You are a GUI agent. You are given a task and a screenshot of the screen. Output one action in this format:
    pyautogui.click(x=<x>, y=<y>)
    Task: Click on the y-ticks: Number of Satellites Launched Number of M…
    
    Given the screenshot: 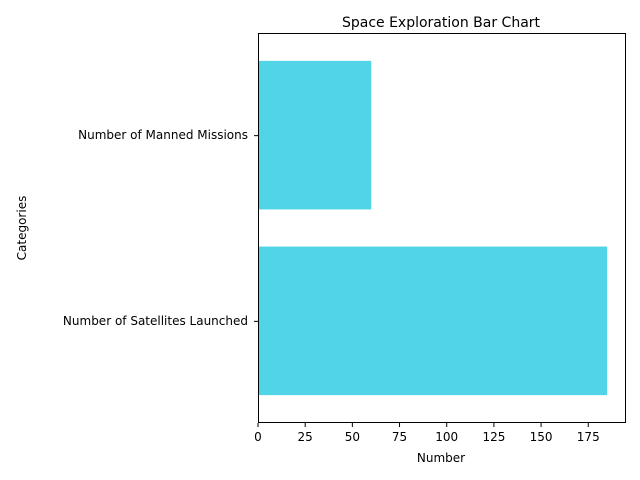 What is the action you would take?
    pyautogui.click(x=160, y=228)
    